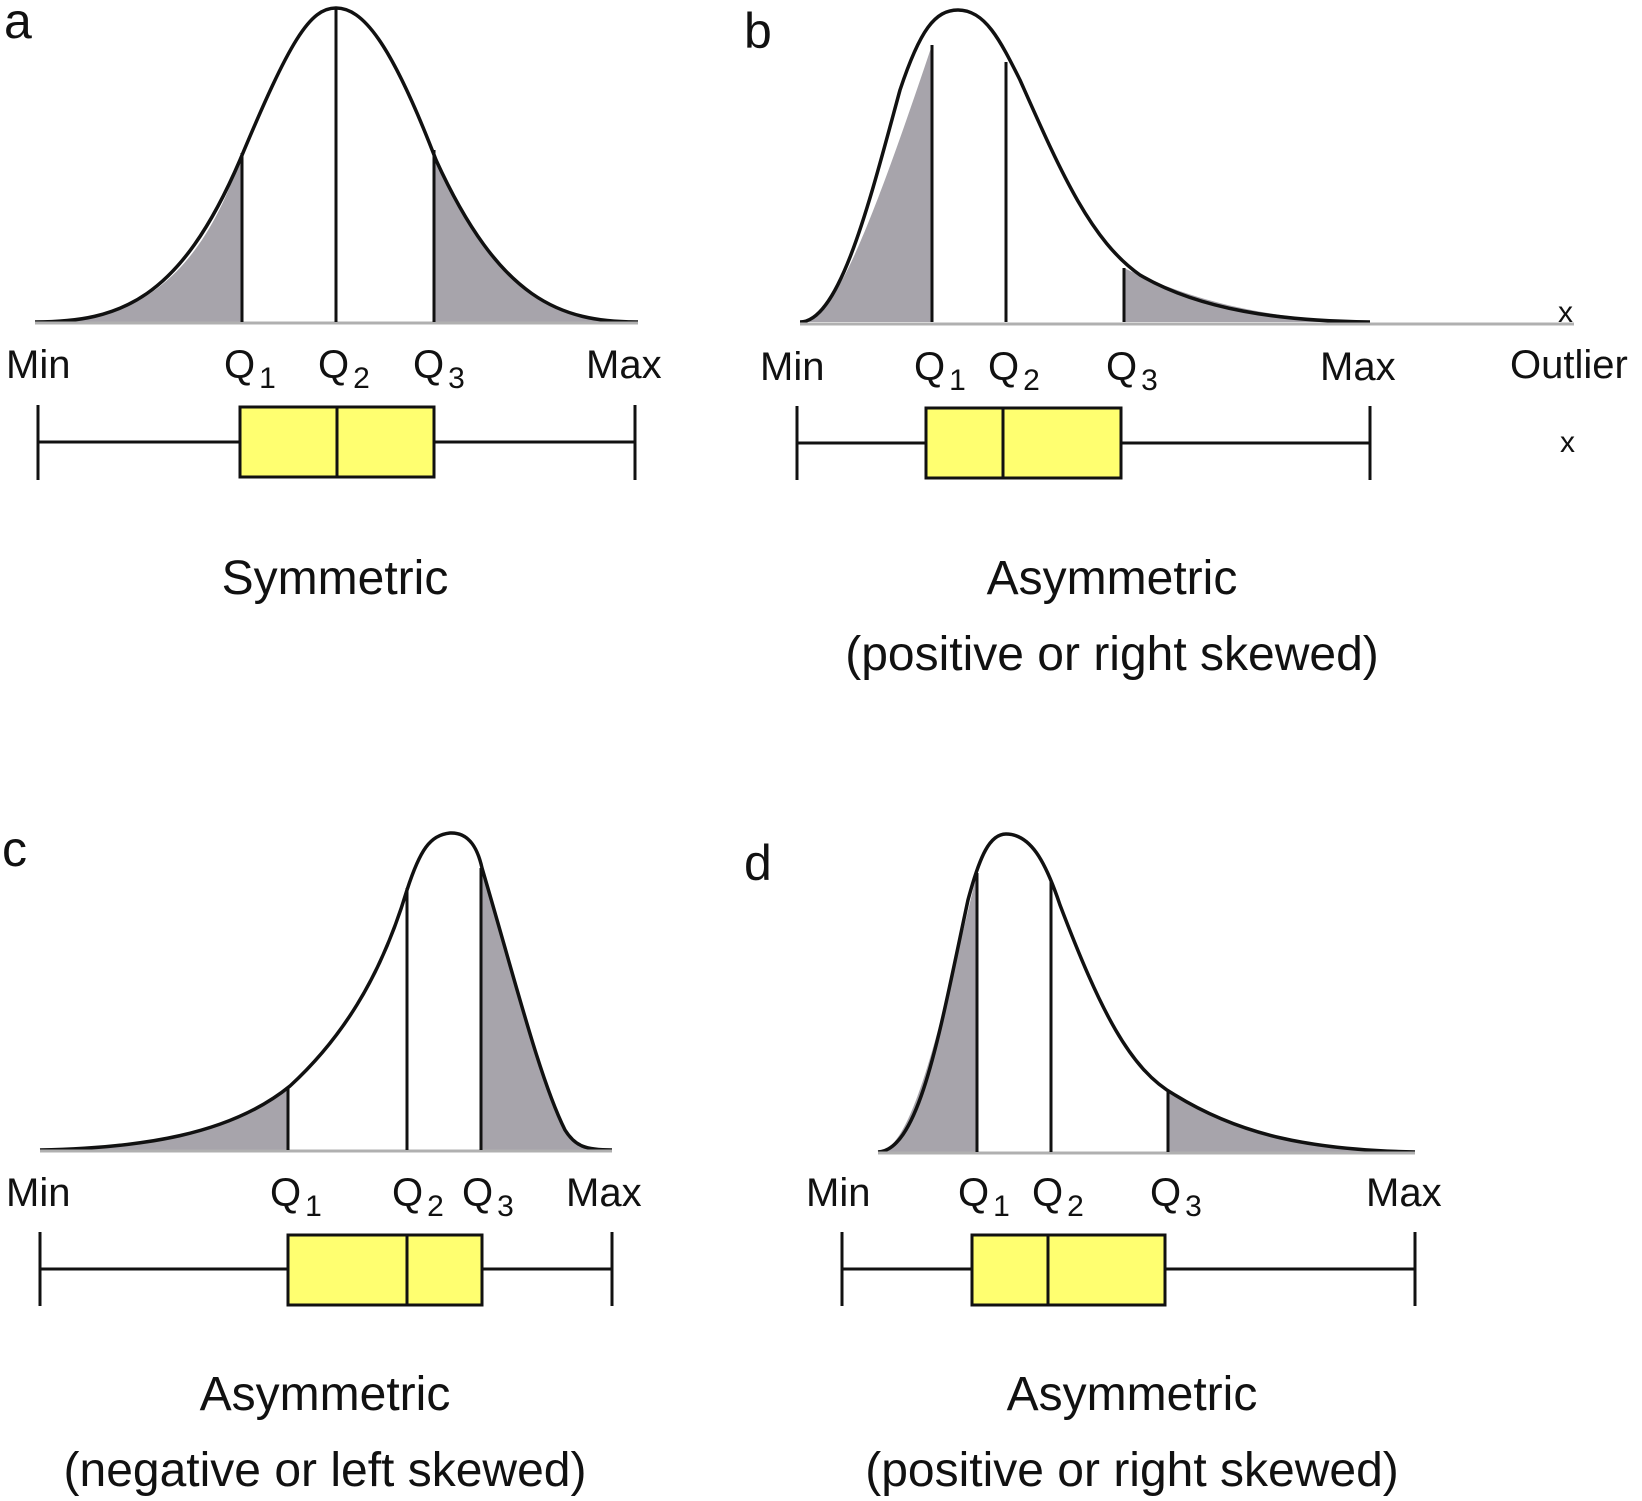  I want to click on box-plot: x, so click(1185, 443).